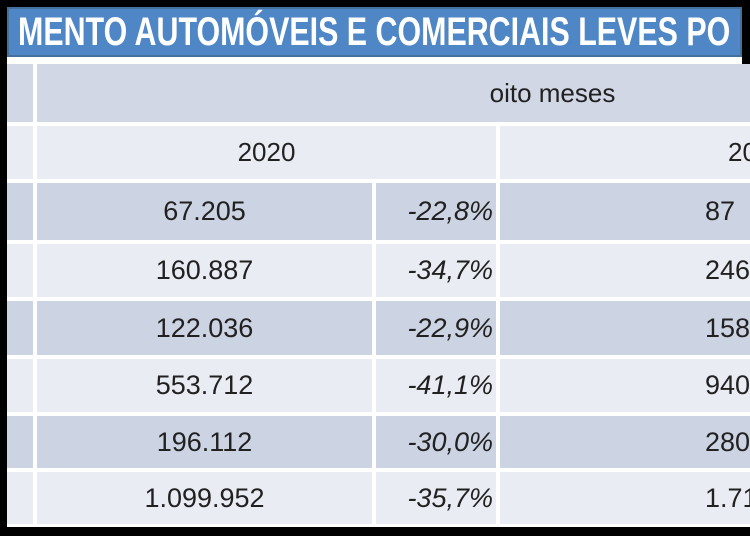  What do you see at coordinates (625, 211) in the screenshot?
I see `value-2019-clipped: 87` at bounding box center [625, 211].